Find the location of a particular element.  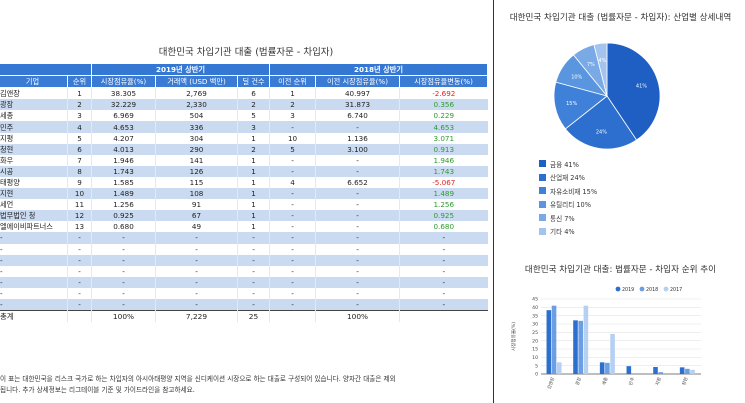

legend-item: 금융 41% is located at coordinates (568, 164).